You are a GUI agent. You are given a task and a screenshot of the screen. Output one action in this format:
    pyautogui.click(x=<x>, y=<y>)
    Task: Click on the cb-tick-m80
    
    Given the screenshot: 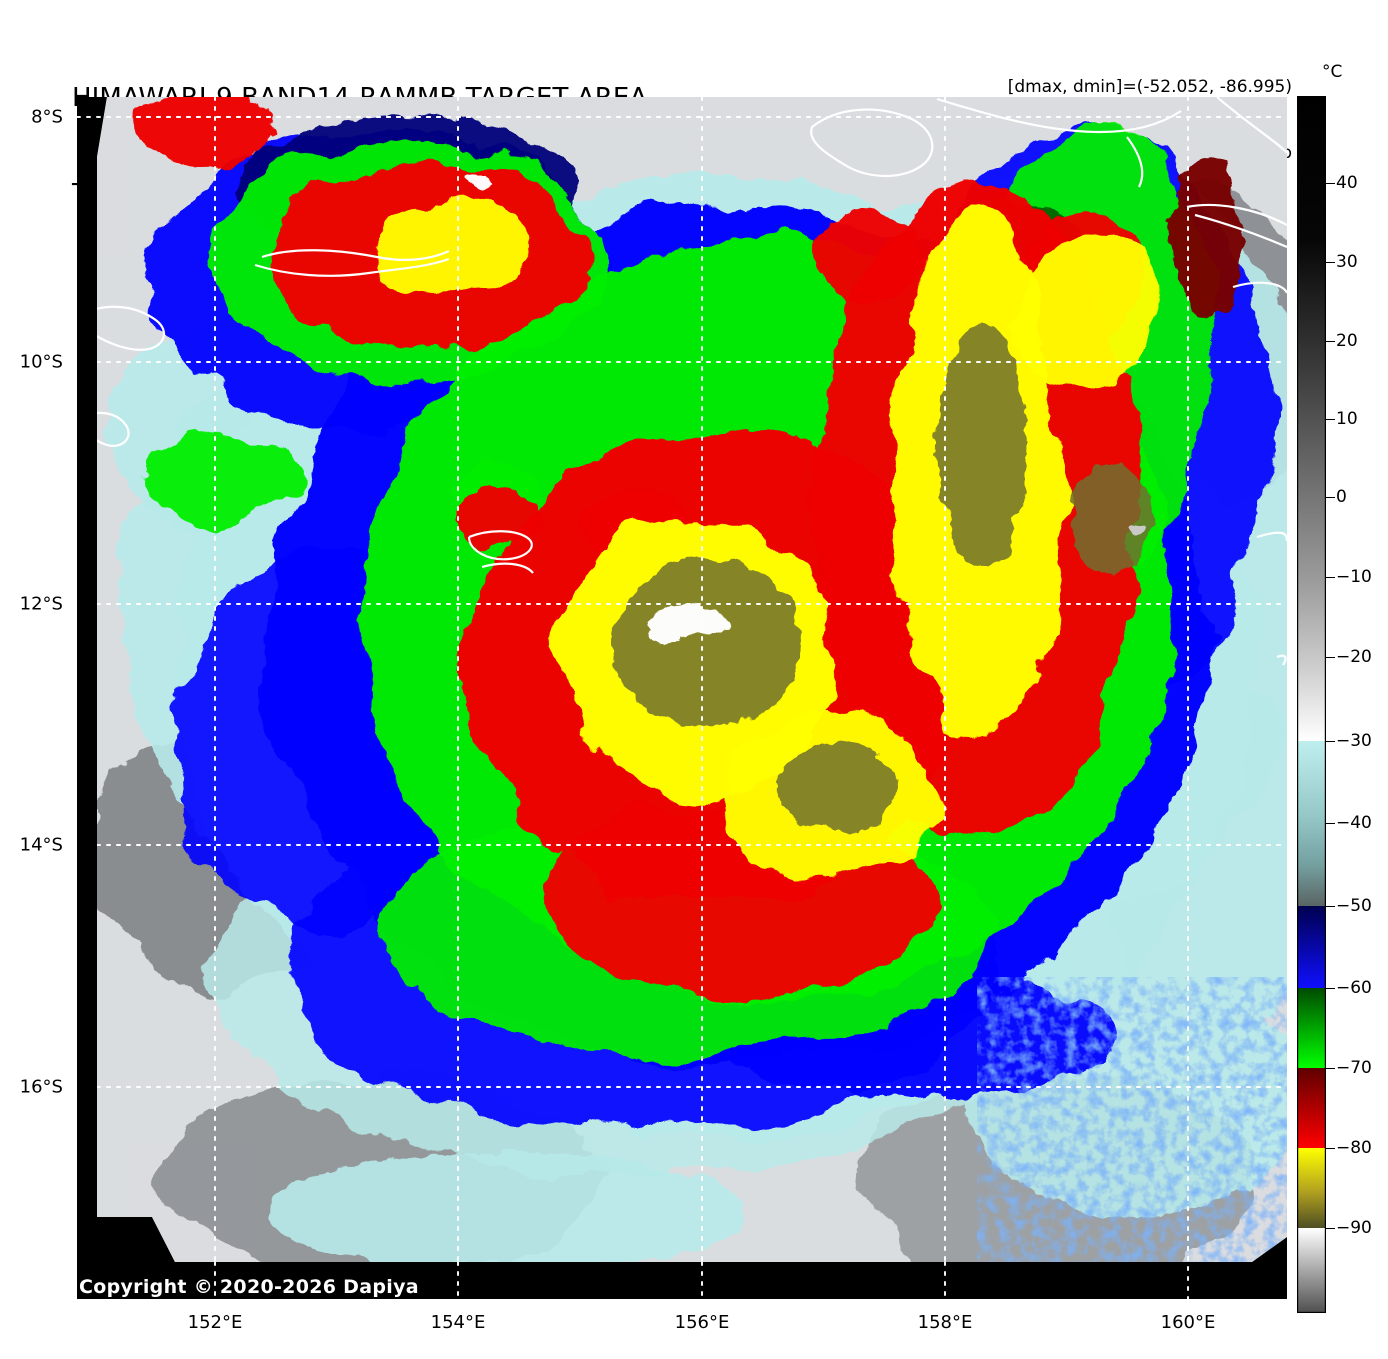 What is the action you would take?
    pyautogui.click(x=1330, y=1148)
    